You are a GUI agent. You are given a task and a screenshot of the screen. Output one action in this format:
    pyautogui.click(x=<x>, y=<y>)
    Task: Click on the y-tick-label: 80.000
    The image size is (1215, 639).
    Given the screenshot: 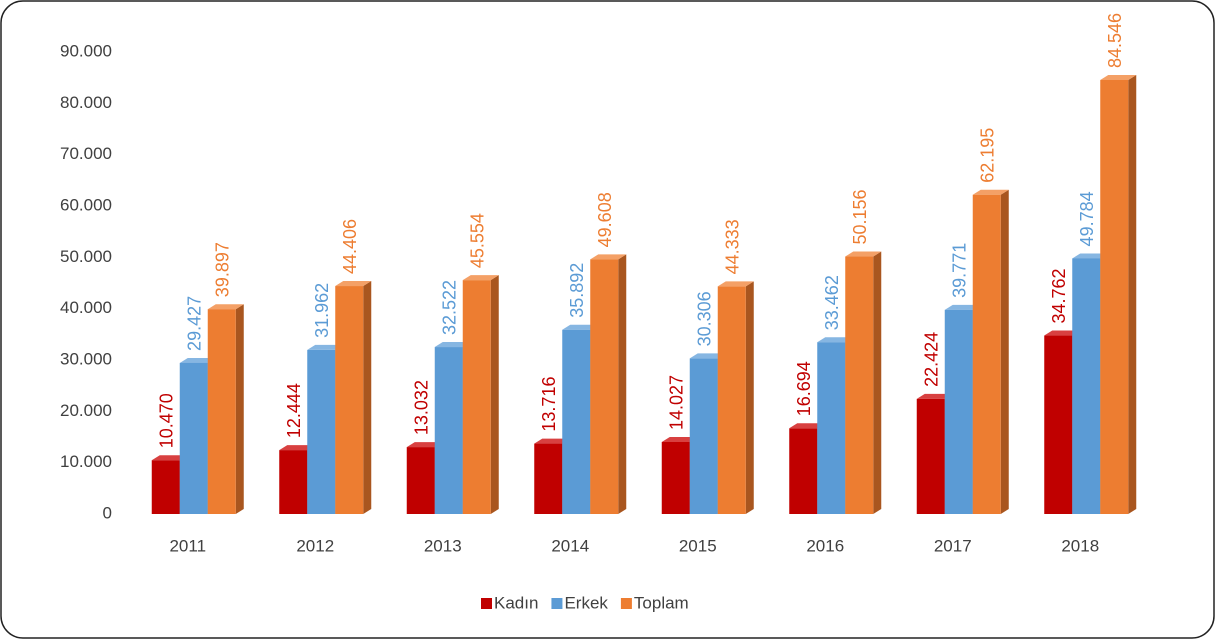 What is the action you would take?
    pyautogui.click(x=86, y=102)
    